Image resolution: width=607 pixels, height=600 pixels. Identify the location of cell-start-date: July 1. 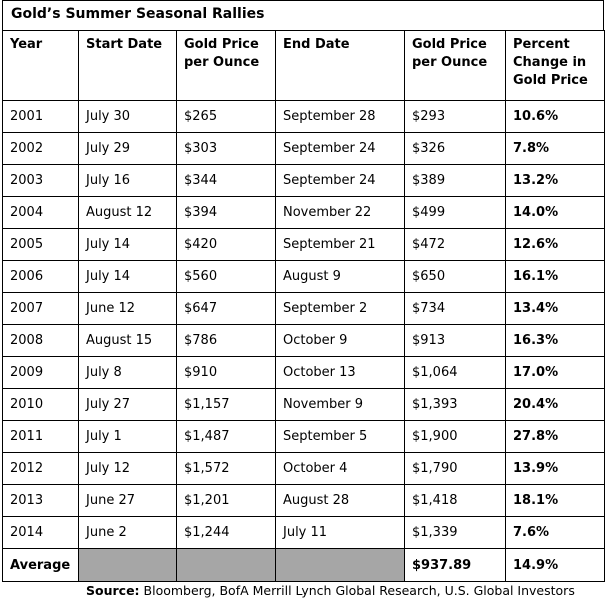
(127, 436).